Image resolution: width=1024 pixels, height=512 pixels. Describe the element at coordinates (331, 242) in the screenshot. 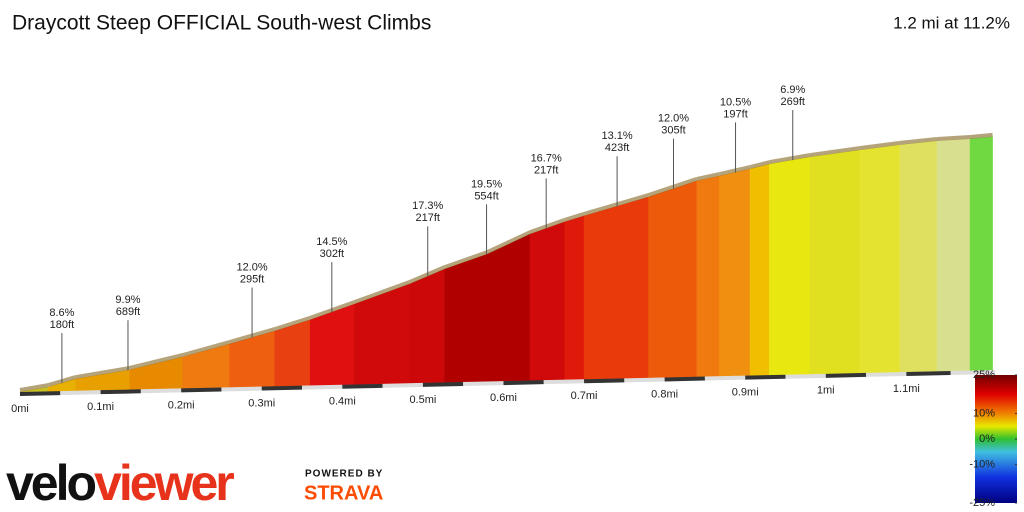

I see `annotation-grade: 14.5%` at that location.